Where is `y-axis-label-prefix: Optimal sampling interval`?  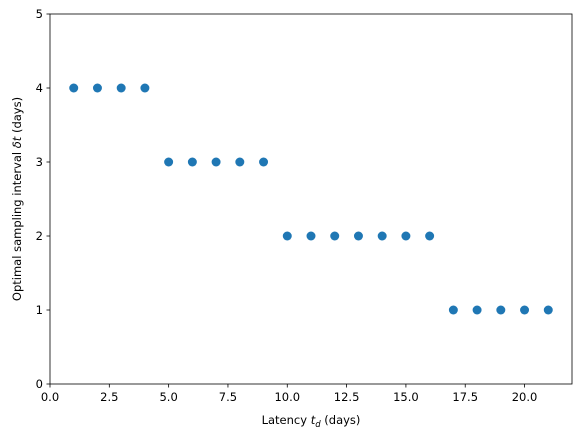
y-axis-label-prefix: Optimal sampling interval is located at coordinates (17, 224).